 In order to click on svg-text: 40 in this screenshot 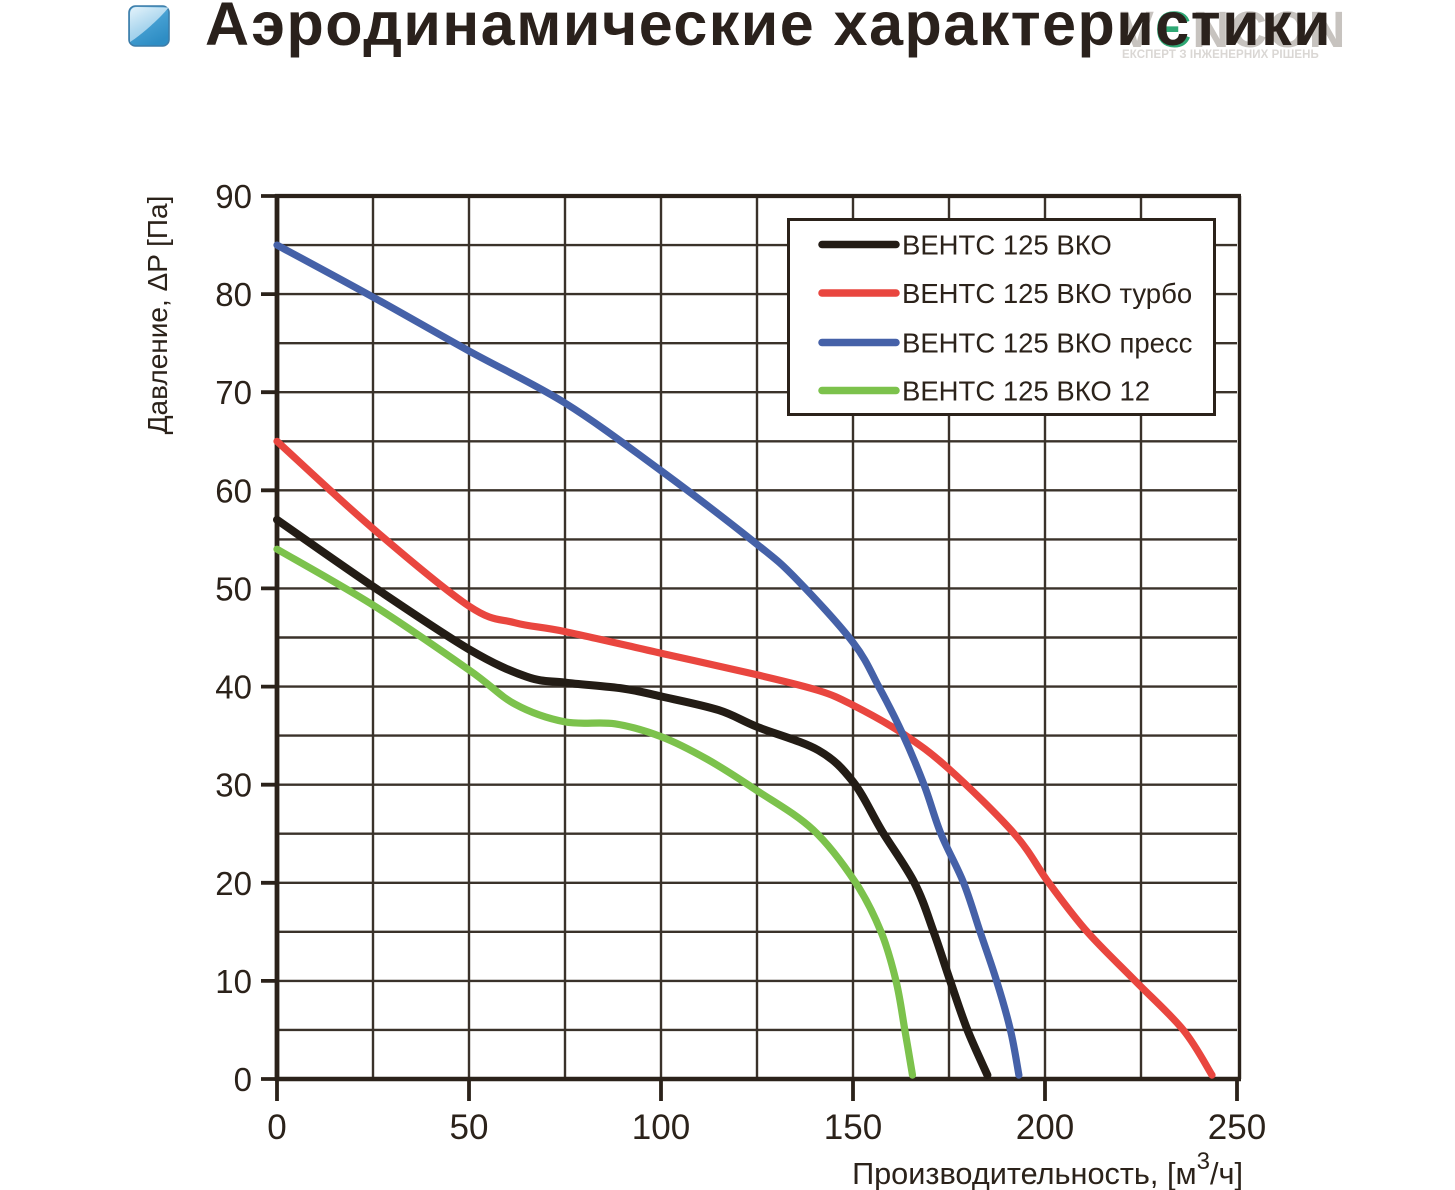, I will do `click(233, 687)`.